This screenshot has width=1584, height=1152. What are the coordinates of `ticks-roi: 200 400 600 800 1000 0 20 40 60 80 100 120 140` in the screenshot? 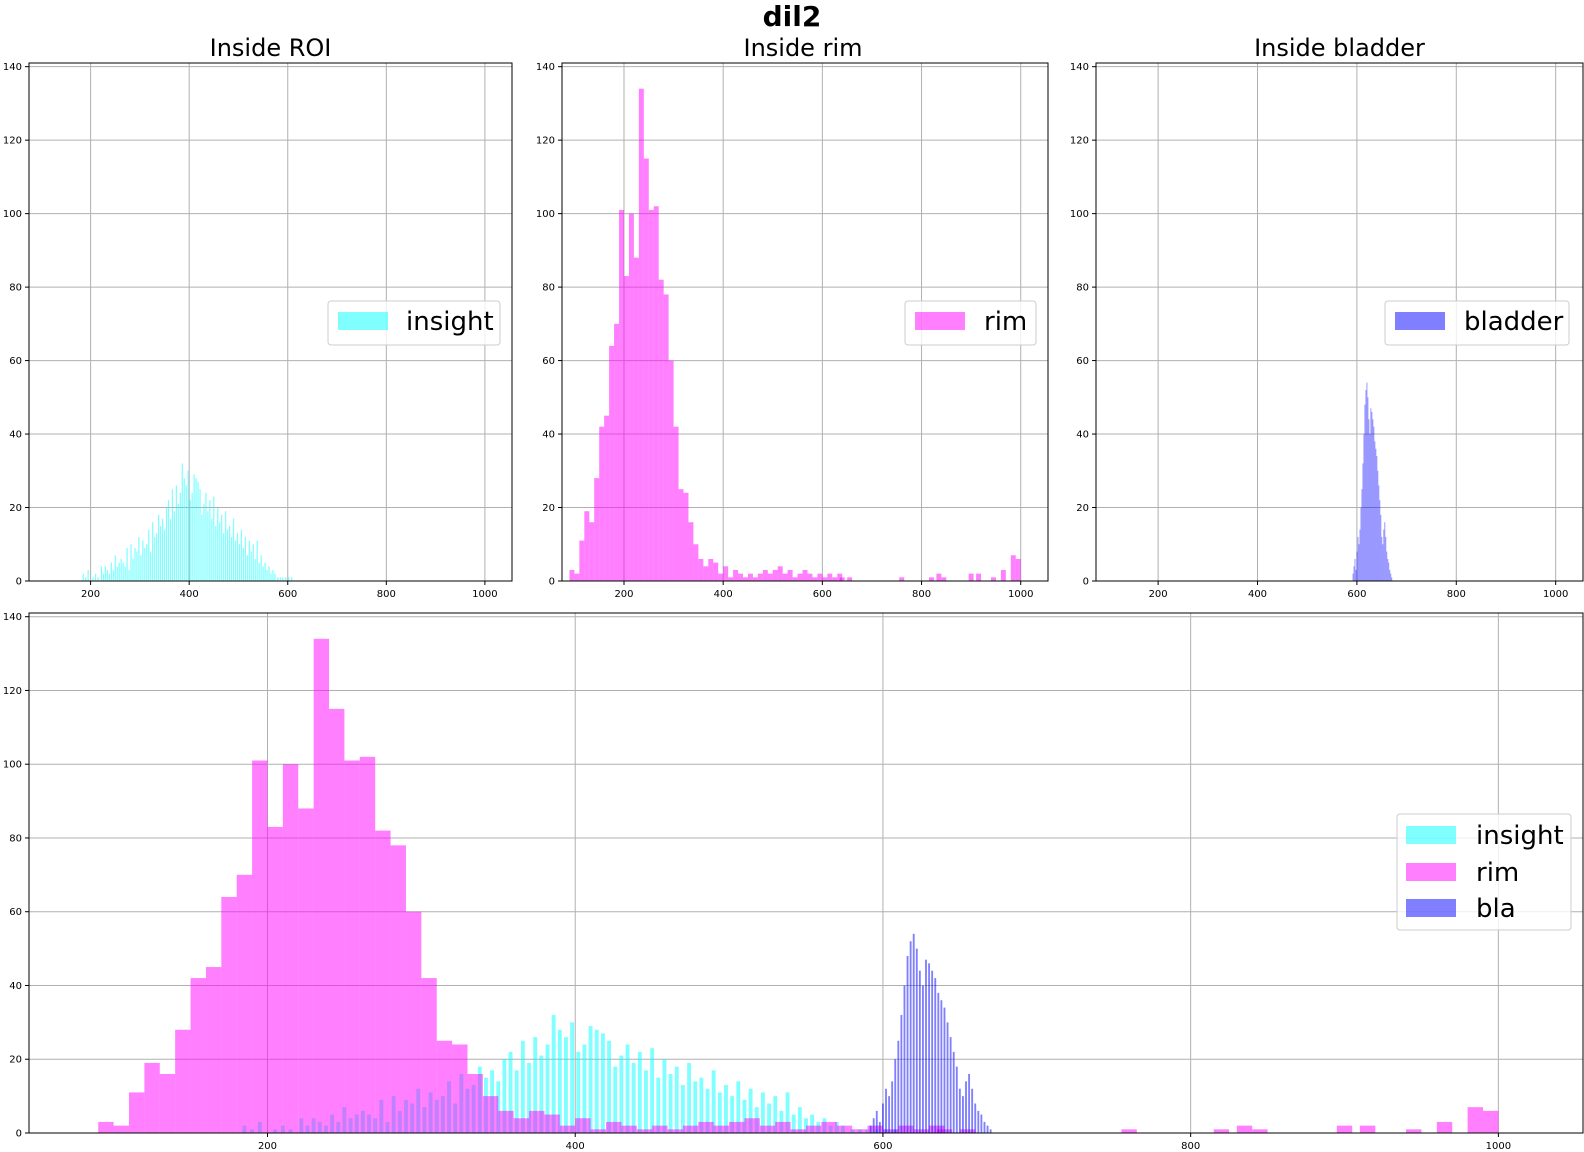 It's located at (250, 331).